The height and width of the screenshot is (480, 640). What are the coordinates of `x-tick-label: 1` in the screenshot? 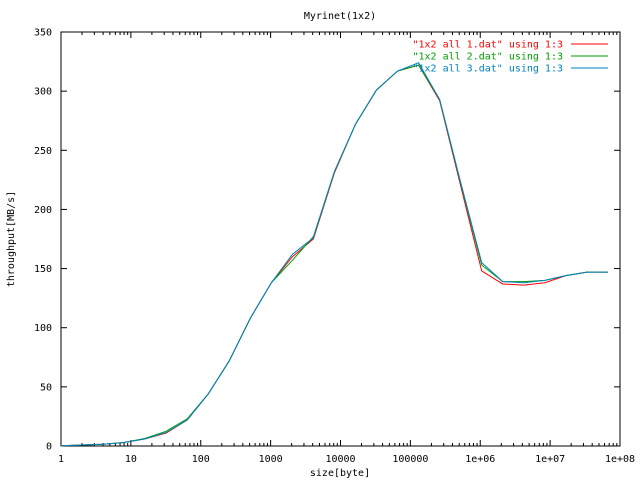 It's located at (61, 459).